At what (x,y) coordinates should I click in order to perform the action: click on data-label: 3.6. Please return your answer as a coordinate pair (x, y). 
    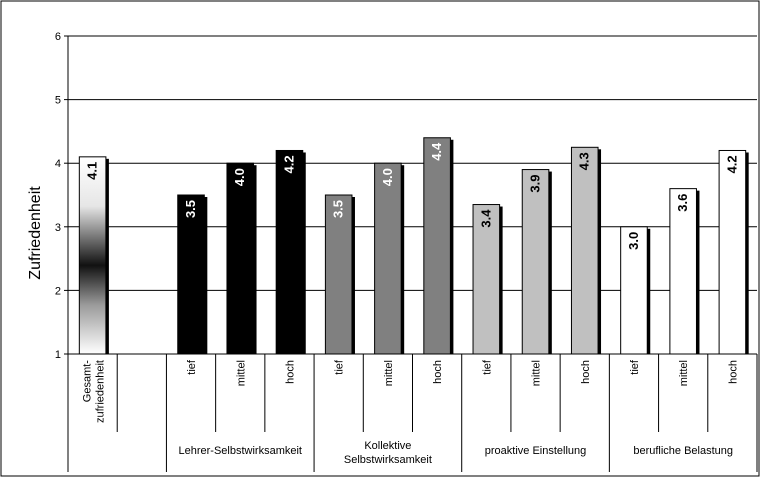
    Looking at the image, I should click on (682, 203).